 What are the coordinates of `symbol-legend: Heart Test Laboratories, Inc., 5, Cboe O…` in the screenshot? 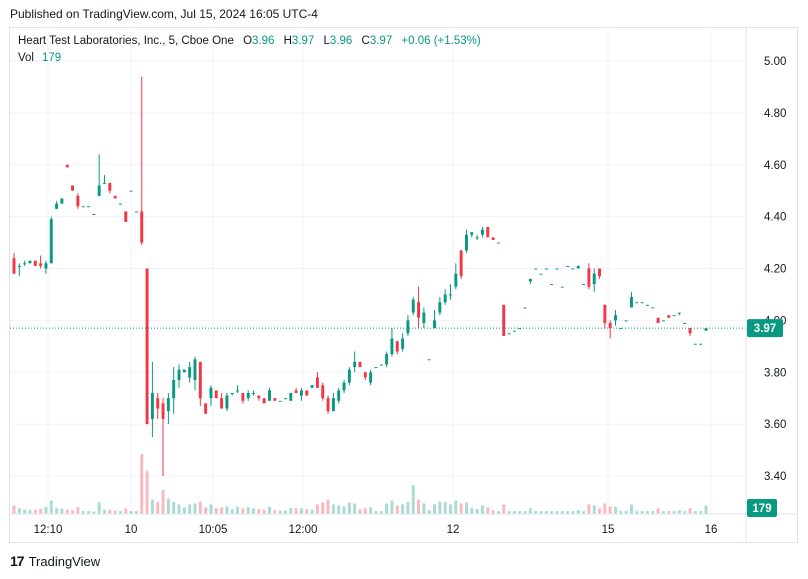 It's located at (249, 41).